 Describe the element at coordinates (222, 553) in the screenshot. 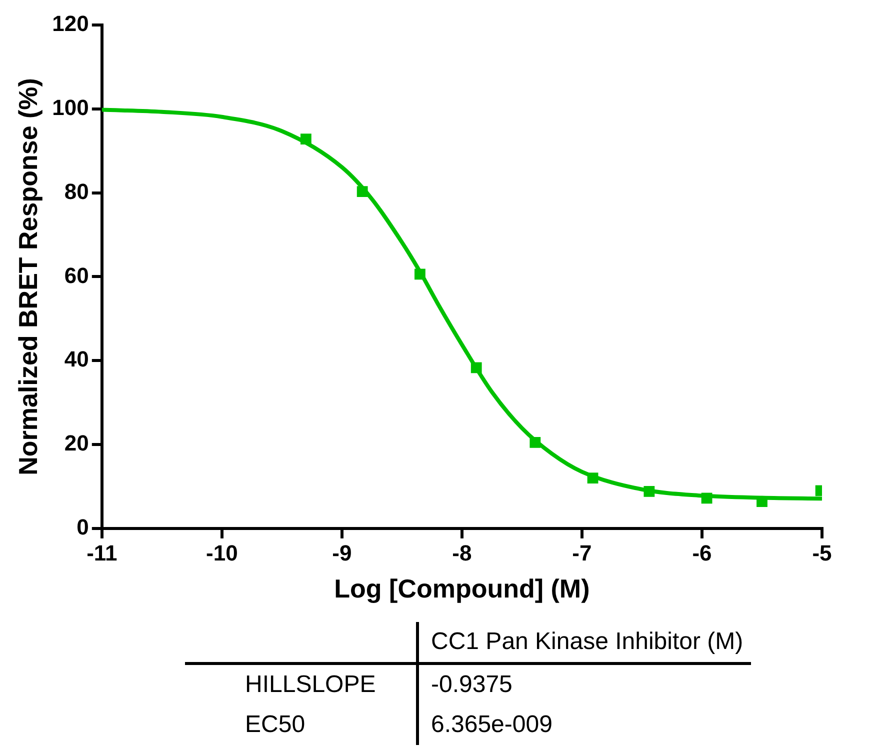

I see `x-tick-label: -10` at that location.